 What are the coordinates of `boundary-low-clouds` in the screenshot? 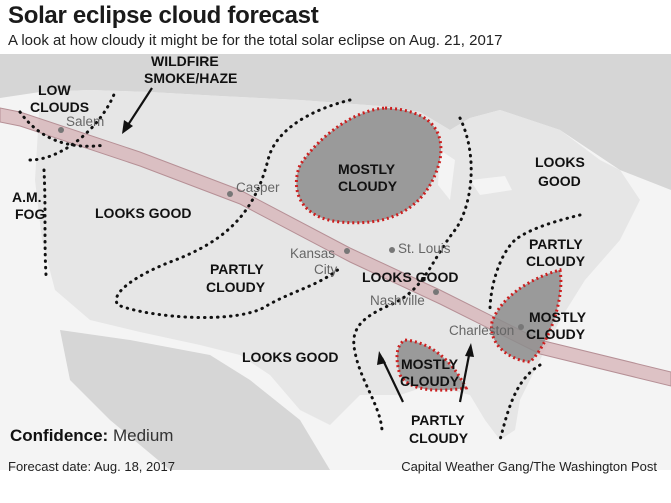 It's located at (62, 129).